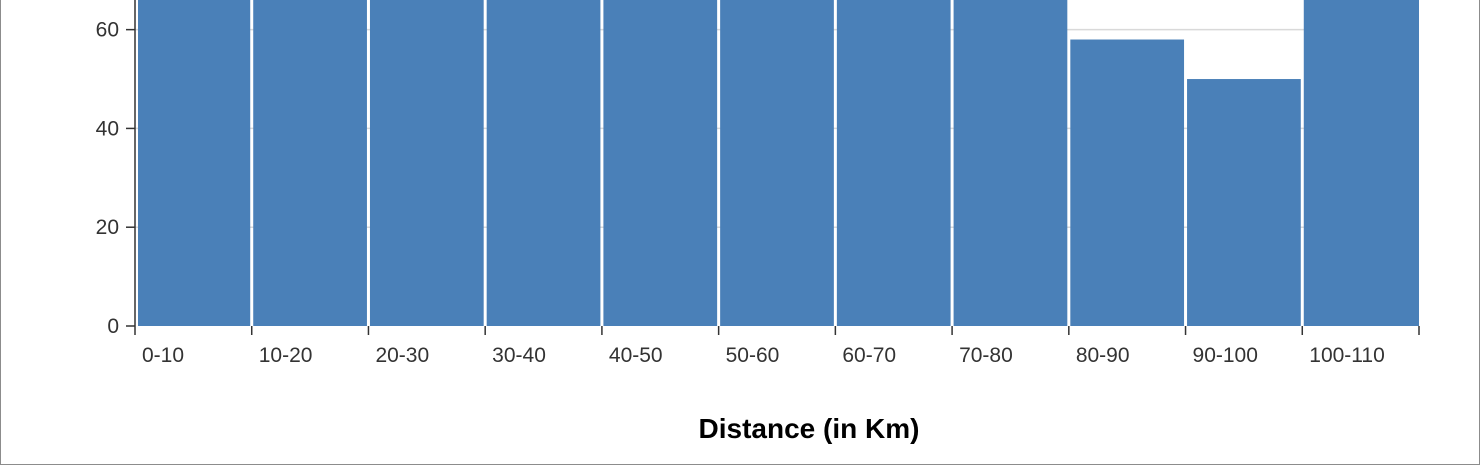 The width and height of the screenshot is (1480, 466). Describe the element at coordinates (869, 355) in the screenshot. I see `x-tick-label-60-70: 60-70` at that location.